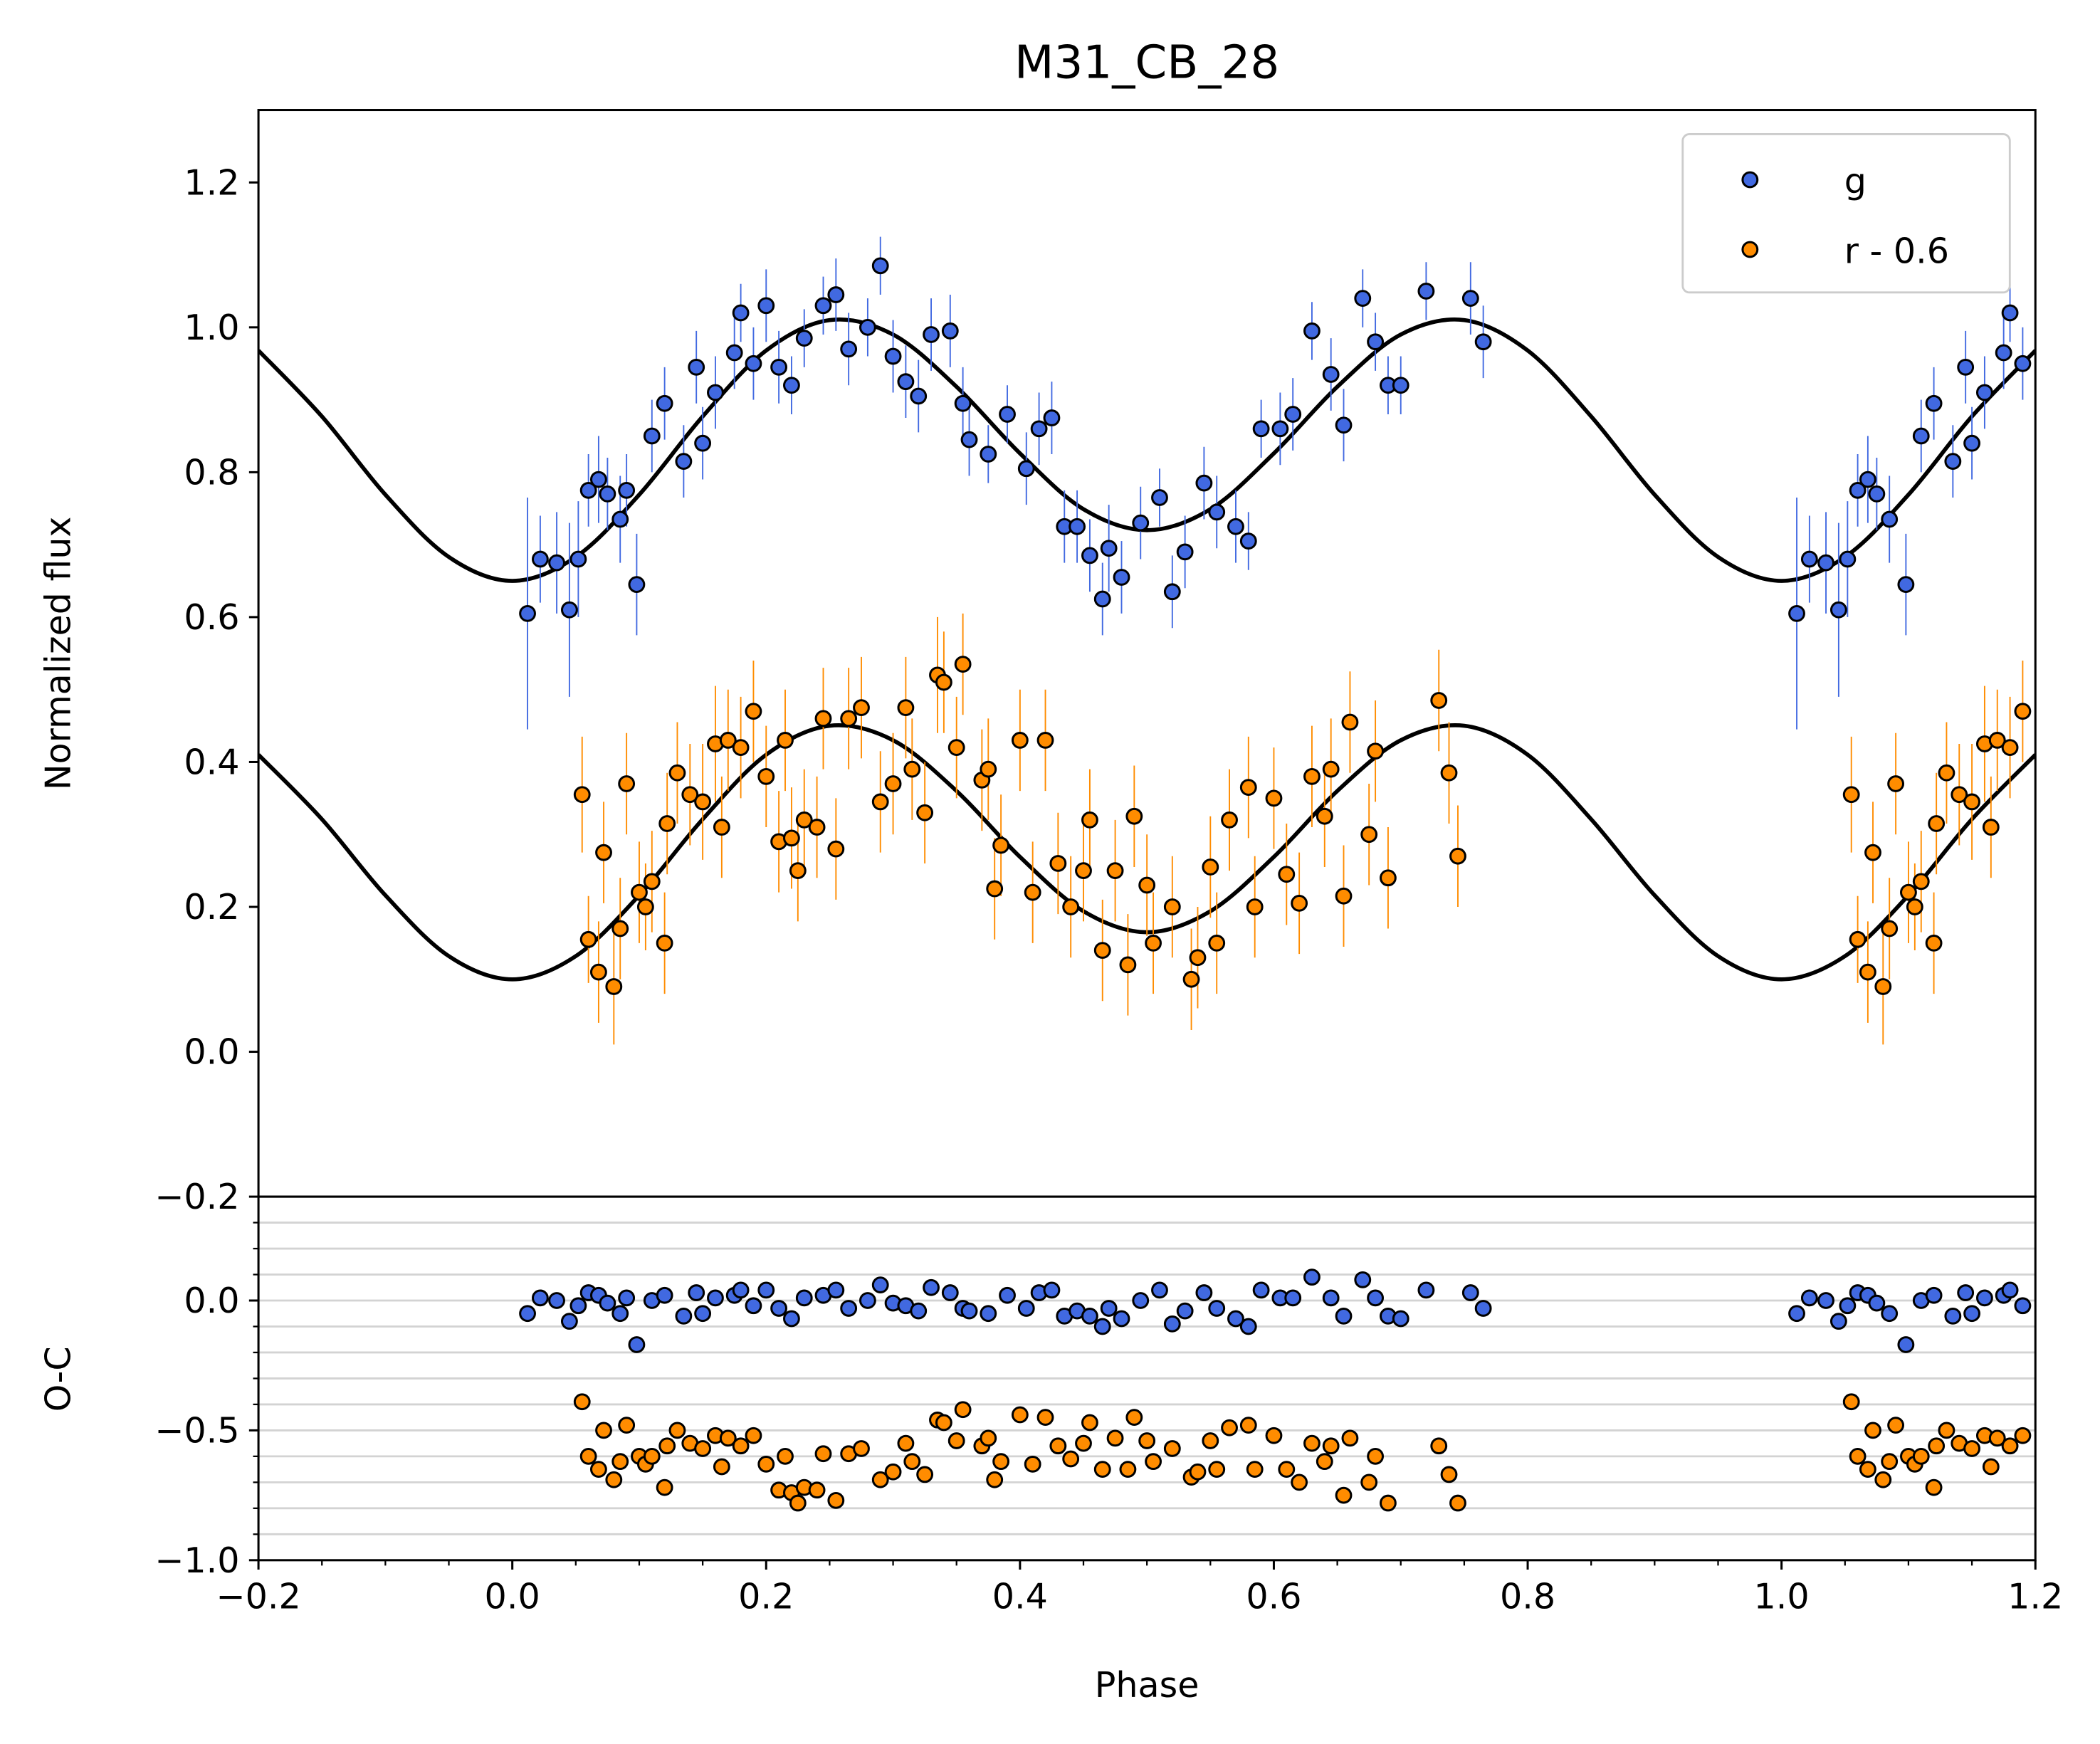  I want to click on x-tick-label: 1.0, so click(1782, 1596).